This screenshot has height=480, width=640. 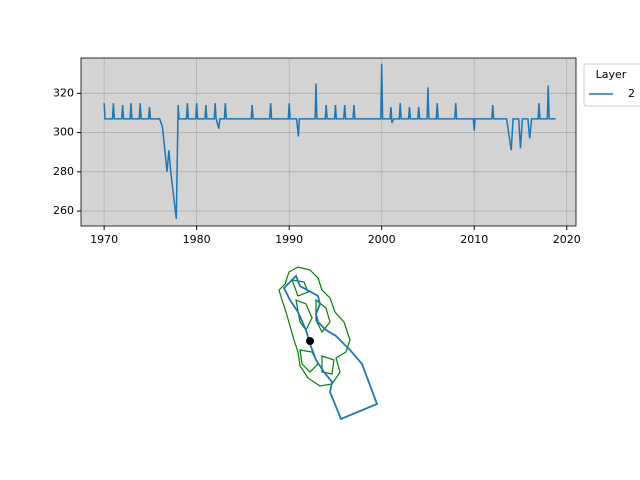 What do you see at coordinates (197, 239) in the screenshot?
I see `x-tick-label: 1980` at bounding box center [197, 239].